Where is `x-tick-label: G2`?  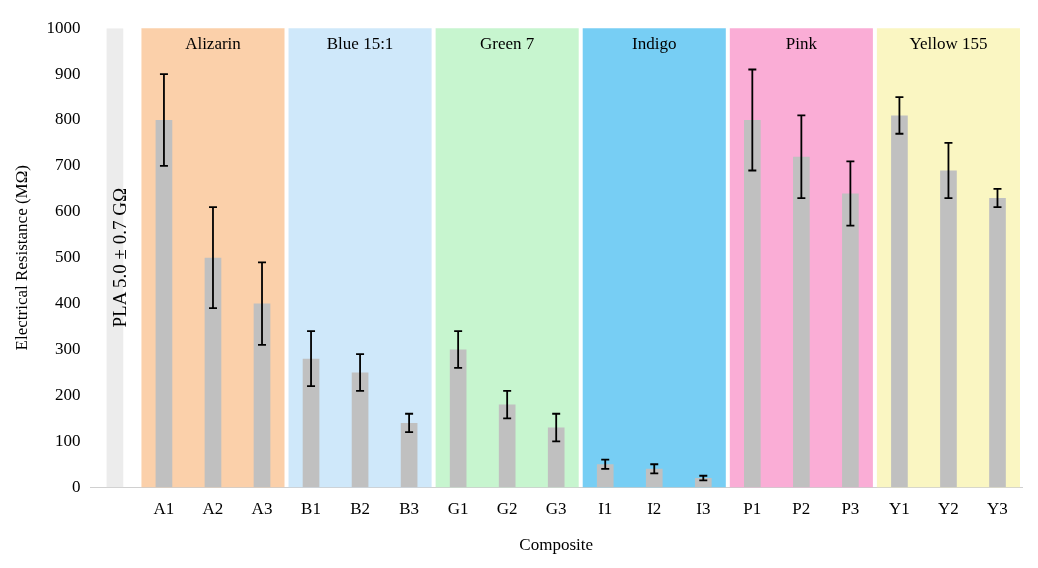
x-tick-label: G2 is located at coordinates (507, 508).